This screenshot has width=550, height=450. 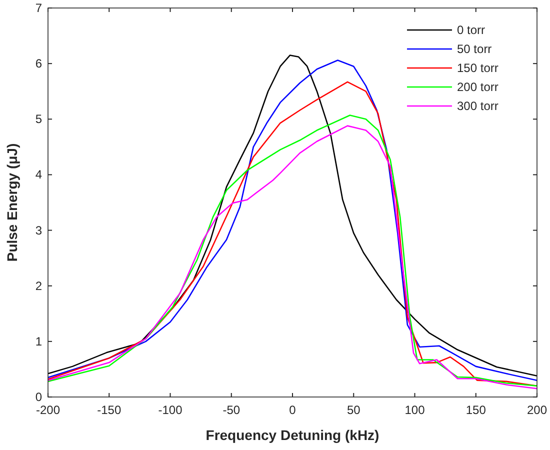 I want to click on y-tick-label: 5, so click(x=38, y=119).